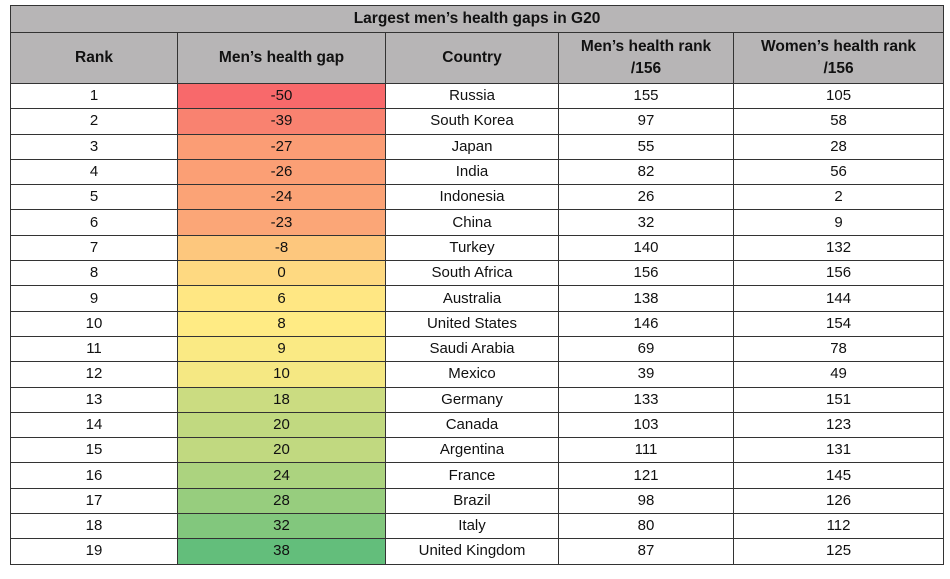 The height and width of the screenshot is (579, 950). What do you see at coordinates (94, 96) in the screenshot?
I see `cell-rank: 1` at bounding box center [94, 96].